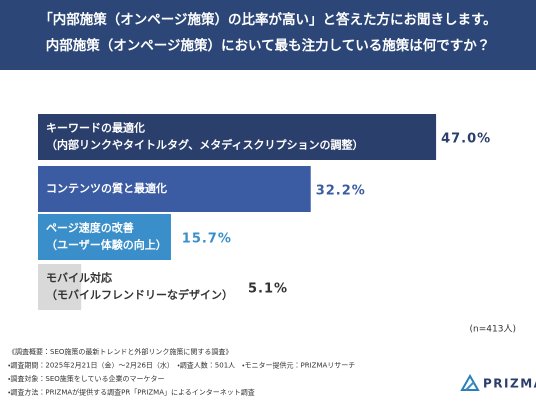 The width and height of the screenshot is (536, 406). Describe the element at coordinates (493, 330) in the screenshot. I see `sample-note: (n=413人)` at that location.